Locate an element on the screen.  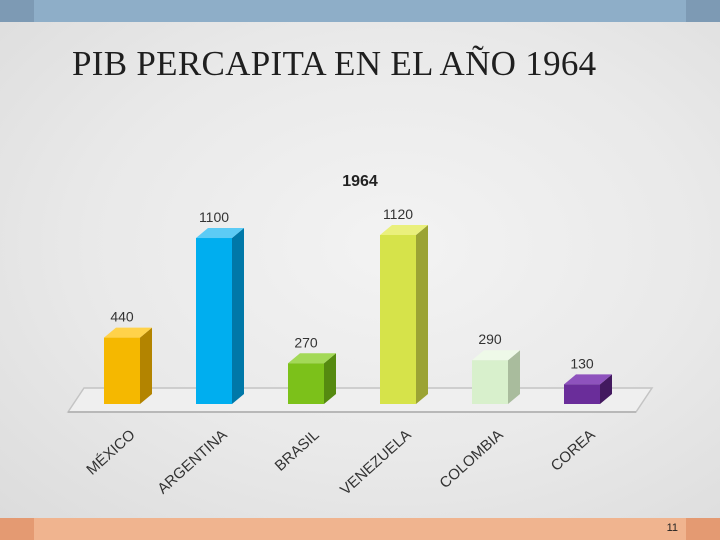
bar-side-venezuela is located at coordinates (422, 314).